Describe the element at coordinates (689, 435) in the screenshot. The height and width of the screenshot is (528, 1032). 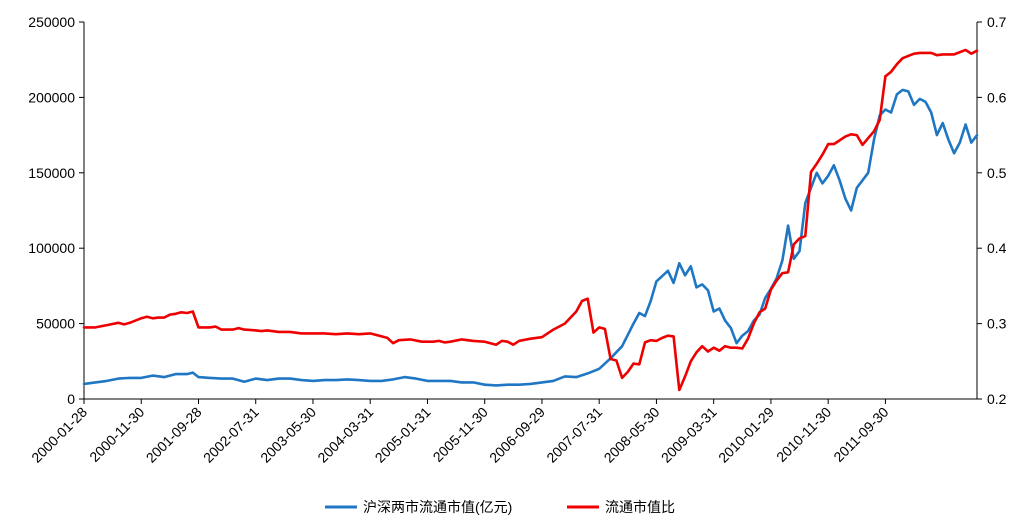
I see `x-tick-label: 2009-03-31` at that location.